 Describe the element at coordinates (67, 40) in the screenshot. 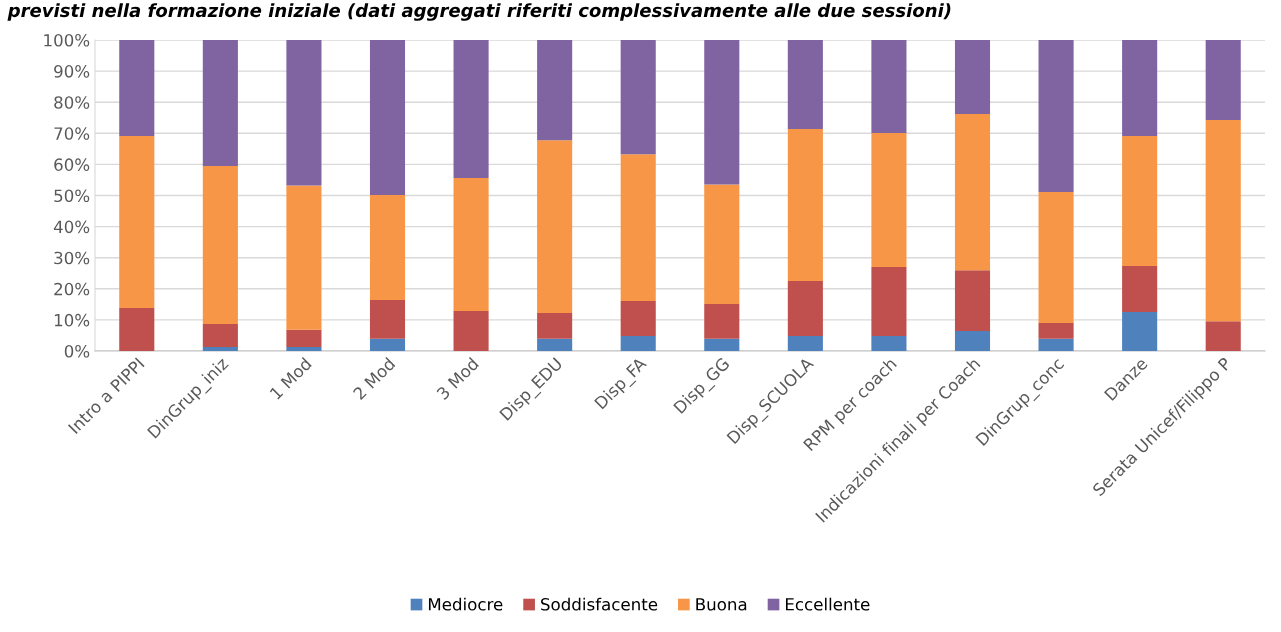

I see `y-tick-label: 100%` at that location.